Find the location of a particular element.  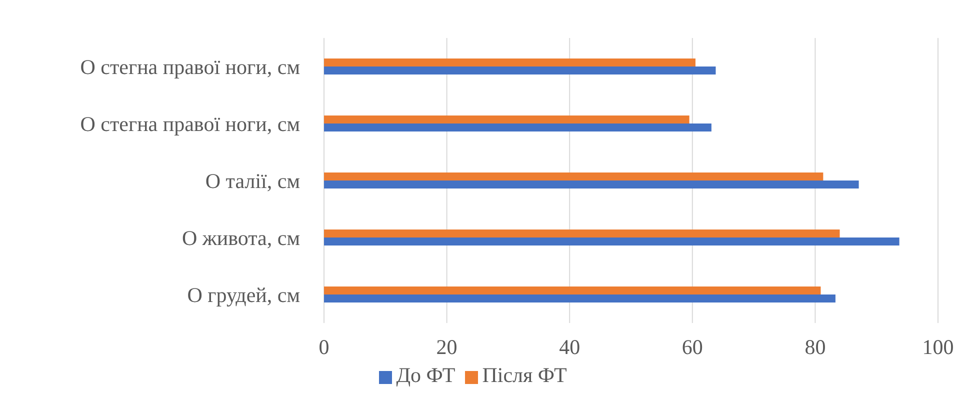

x-tick-label: 100 is located at coordinates (938, 346).